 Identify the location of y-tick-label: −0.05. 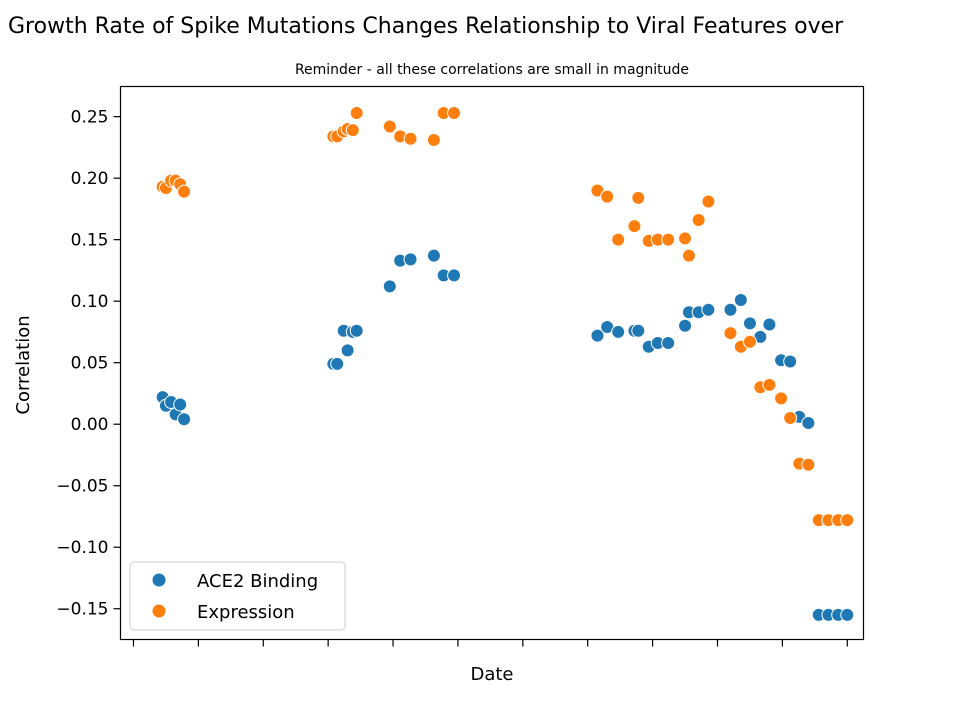
(82, 487).